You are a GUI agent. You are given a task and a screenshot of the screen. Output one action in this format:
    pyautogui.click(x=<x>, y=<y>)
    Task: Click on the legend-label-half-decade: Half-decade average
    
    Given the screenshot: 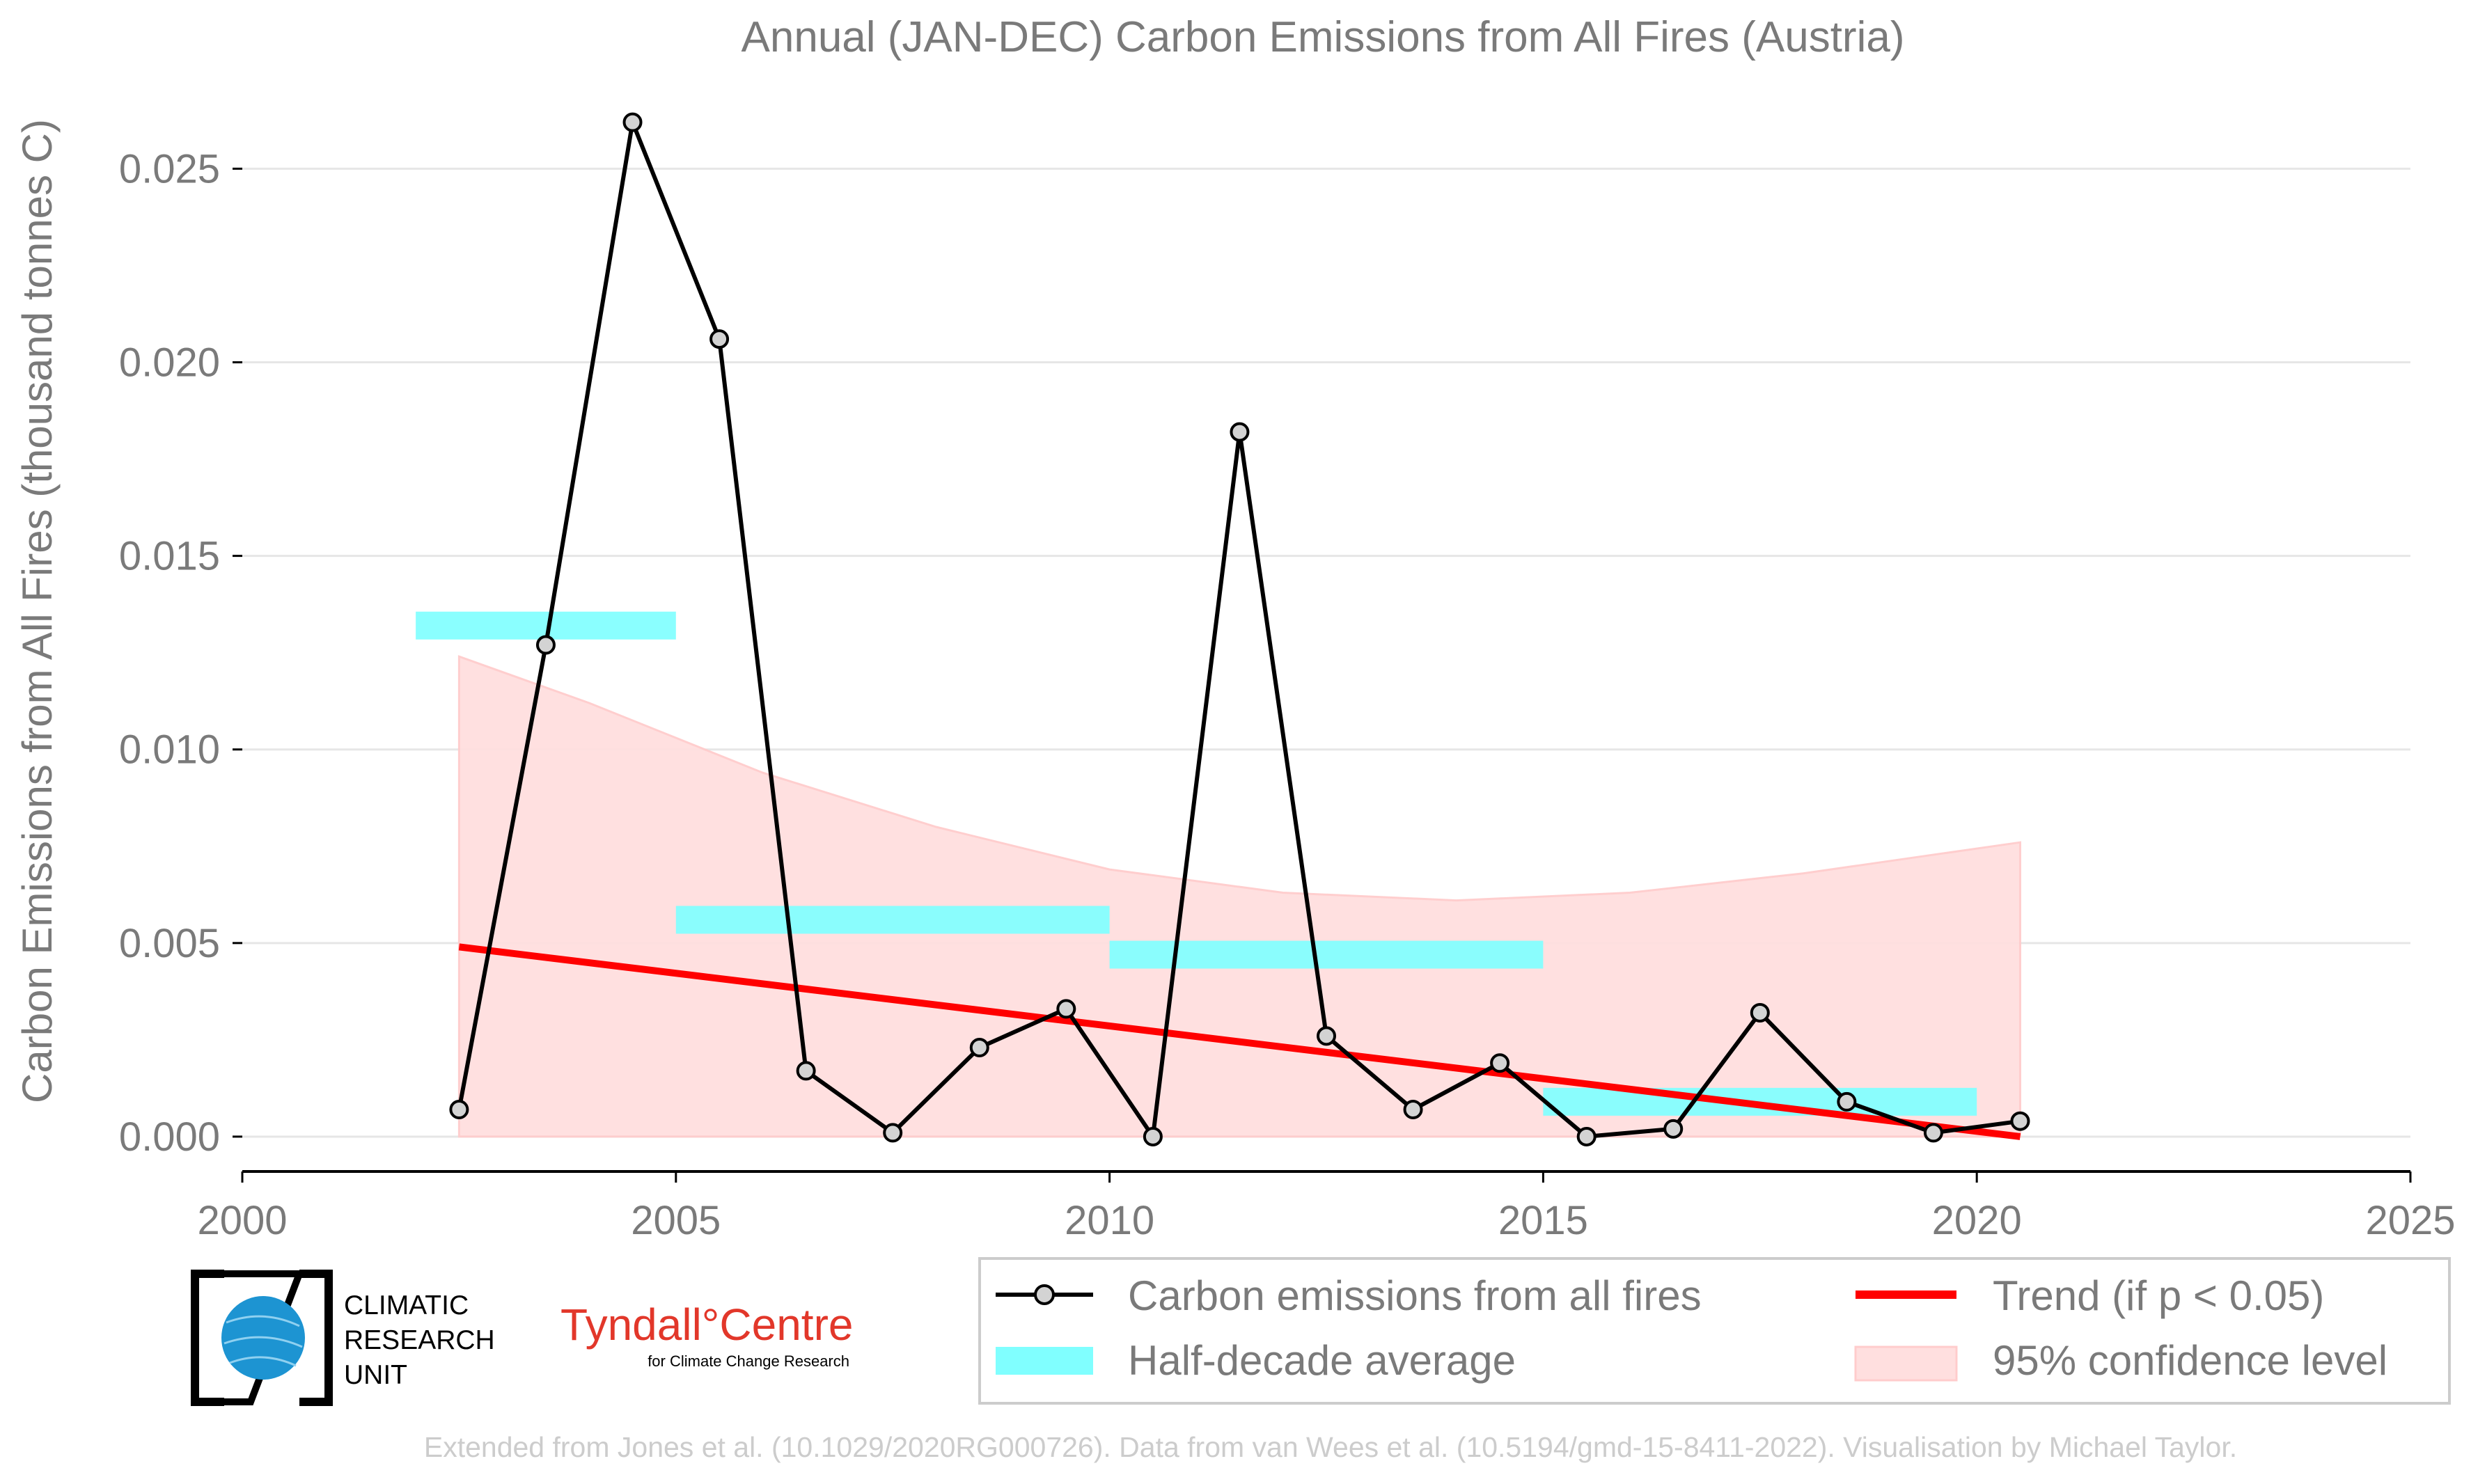 What is the action you would take?
    pyautogui.click(x=1322, y=1360)
    